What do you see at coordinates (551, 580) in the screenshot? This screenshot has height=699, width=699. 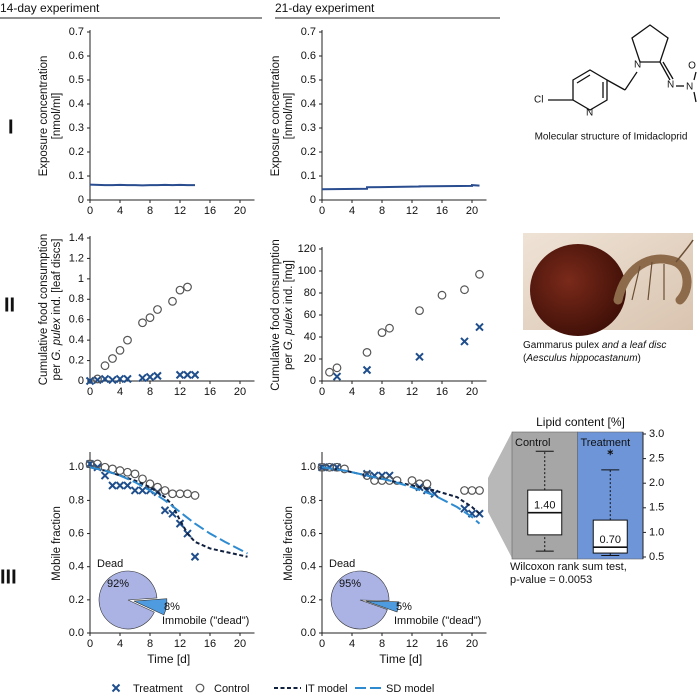 I see `note: p-value = 0.0053` at bounding box center [551, 580].